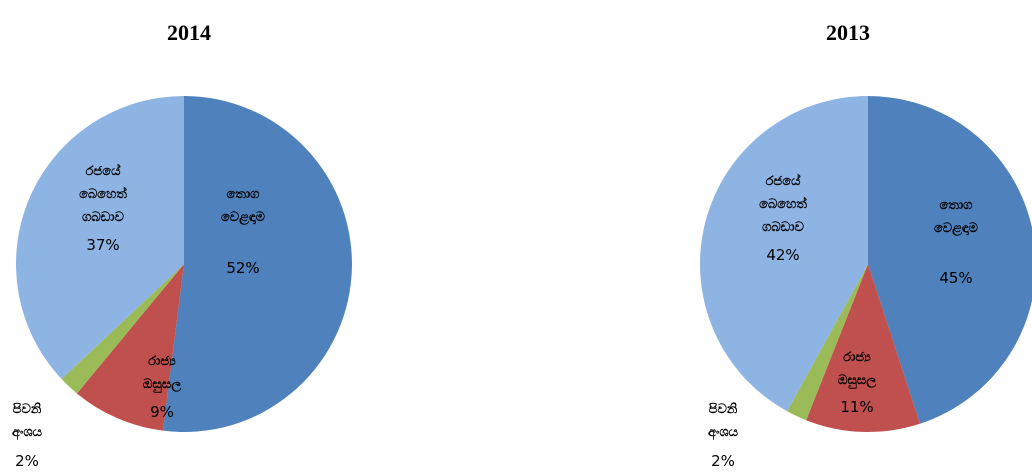  What do you see at coordinates (783, 227) in the screenshot?
I see `slice-label-2013-3-line-2: ගබඩාව` at bounding box center [783, 227].